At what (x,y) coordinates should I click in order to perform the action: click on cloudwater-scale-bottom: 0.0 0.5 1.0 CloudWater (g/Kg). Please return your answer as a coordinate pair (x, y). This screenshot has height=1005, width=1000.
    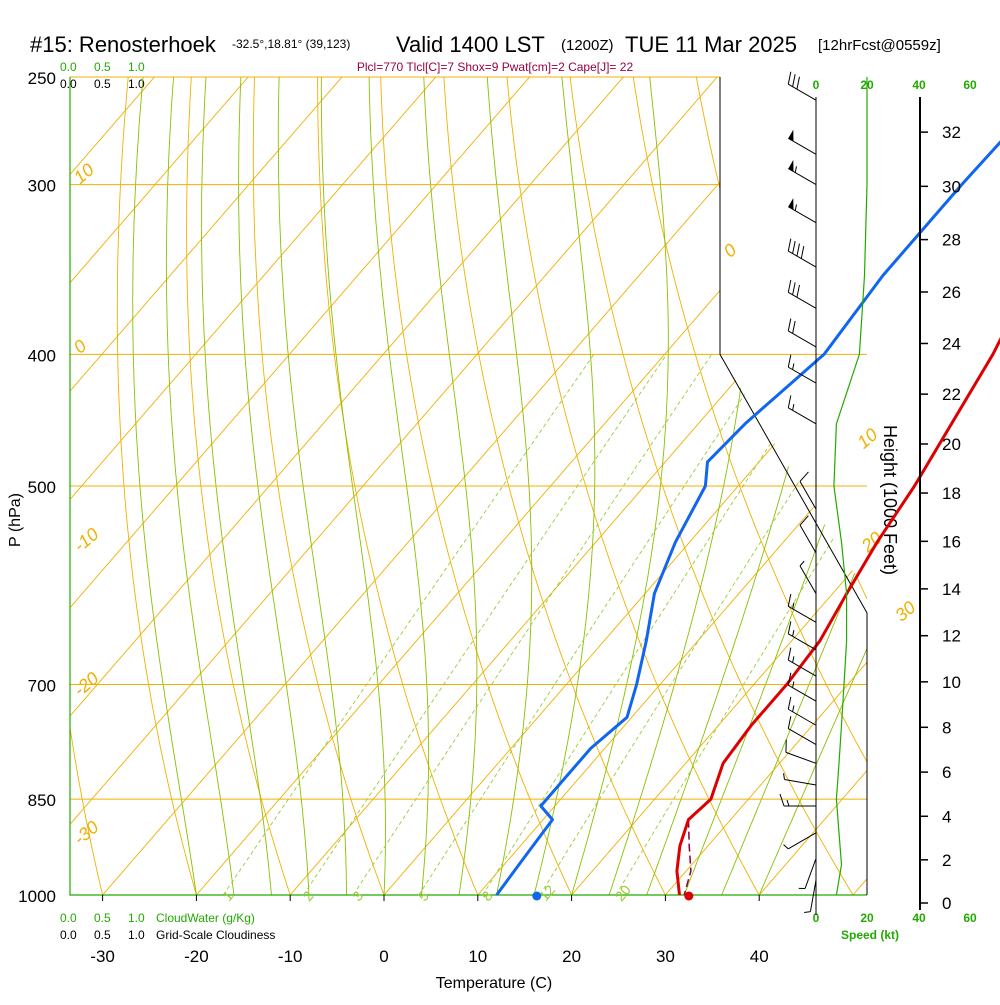
    Looking at the image, I should click on (157, 918).